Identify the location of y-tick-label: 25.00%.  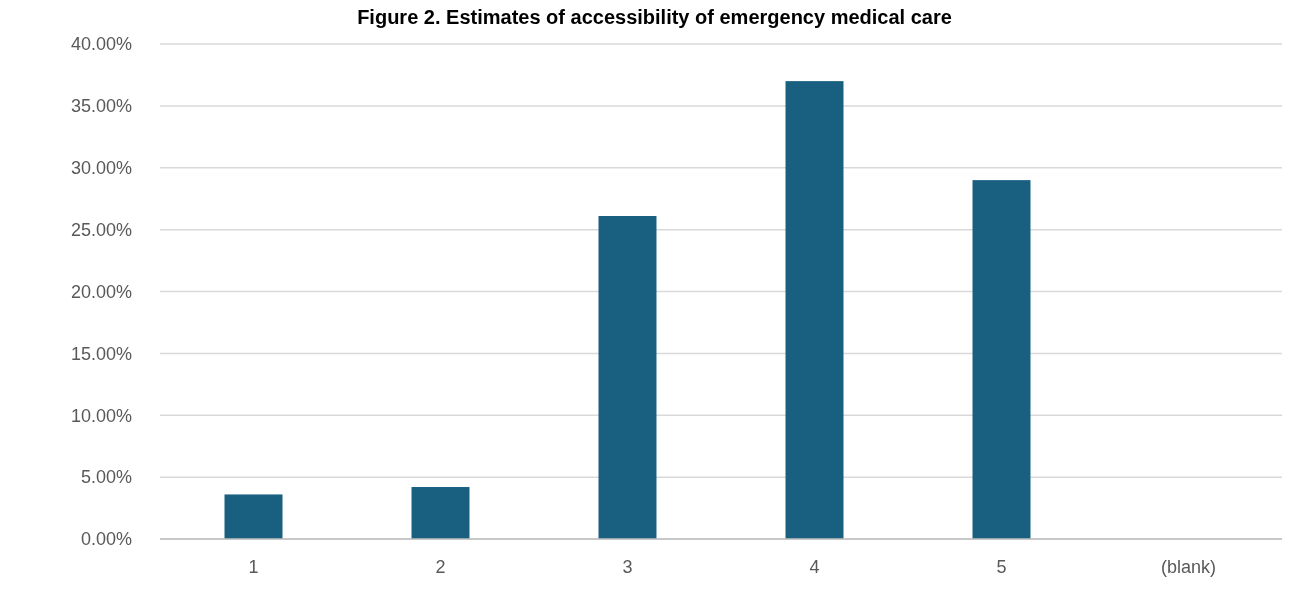
(101, 229).